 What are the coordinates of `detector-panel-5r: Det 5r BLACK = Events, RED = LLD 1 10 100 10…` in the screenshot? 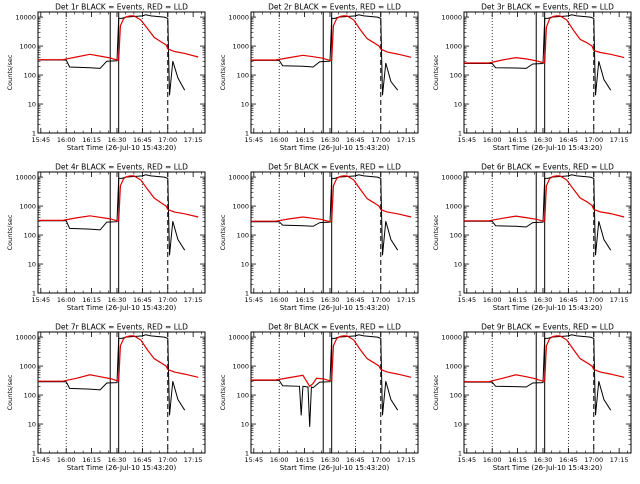 It's located at (319, 237).